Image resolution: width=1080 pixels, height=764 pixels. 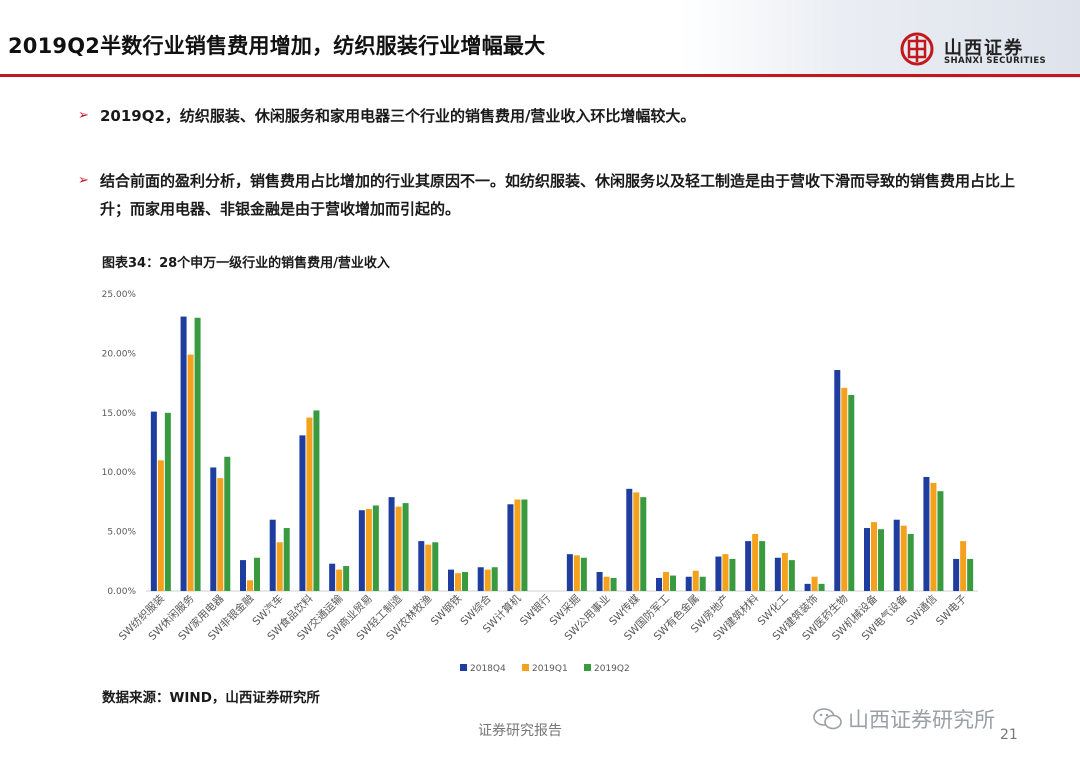 I want to click on y-tick-label: 5.00%, so click(x=121, y=533).